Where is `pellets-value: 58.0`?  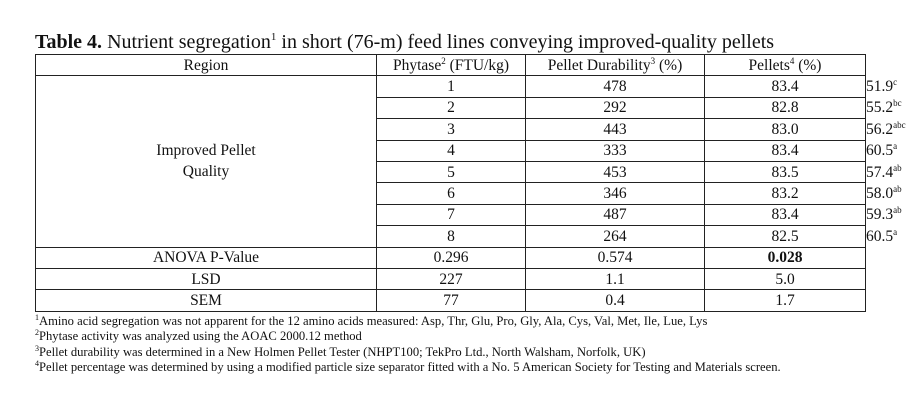
pellets-value: 58.0 is located at coordinates (880, 194).